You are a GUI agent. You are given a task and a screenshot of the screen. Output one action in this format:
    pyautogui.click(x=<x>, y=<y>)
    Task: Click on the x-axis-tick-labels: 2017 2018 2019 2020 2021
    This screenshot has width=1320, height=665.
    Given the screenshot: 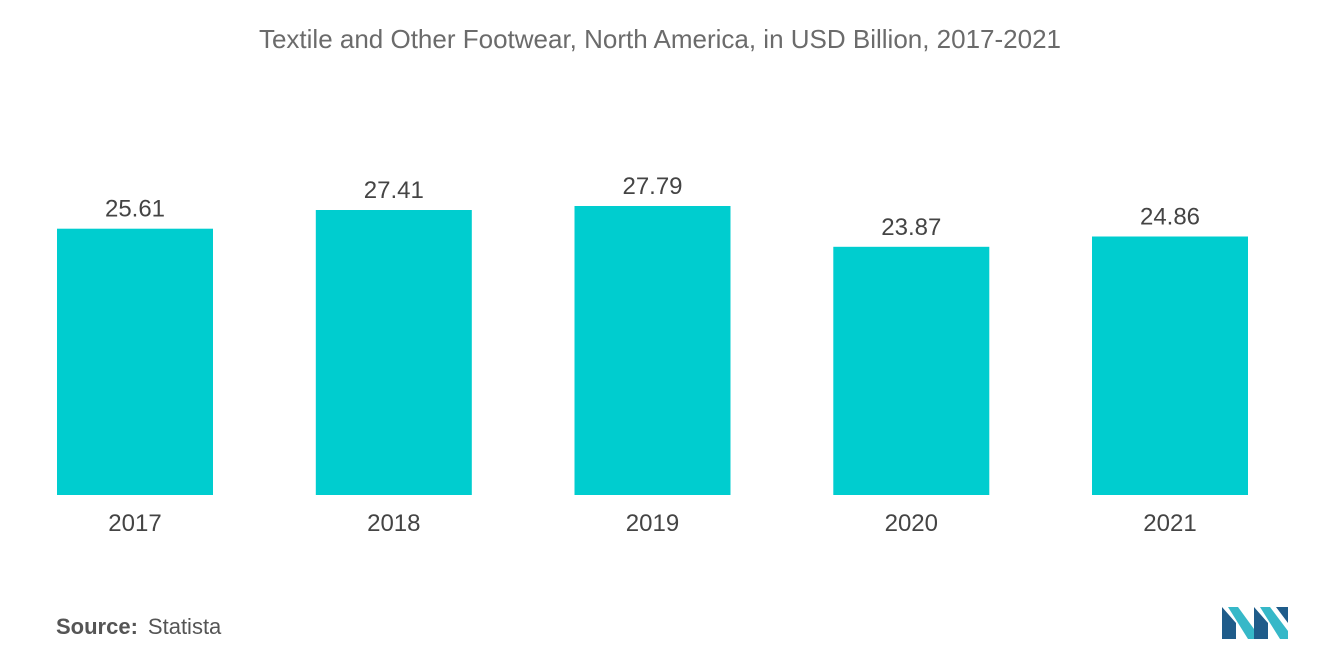 What is the action you would take?
    pyautogui.click(x=652, y=523)
    